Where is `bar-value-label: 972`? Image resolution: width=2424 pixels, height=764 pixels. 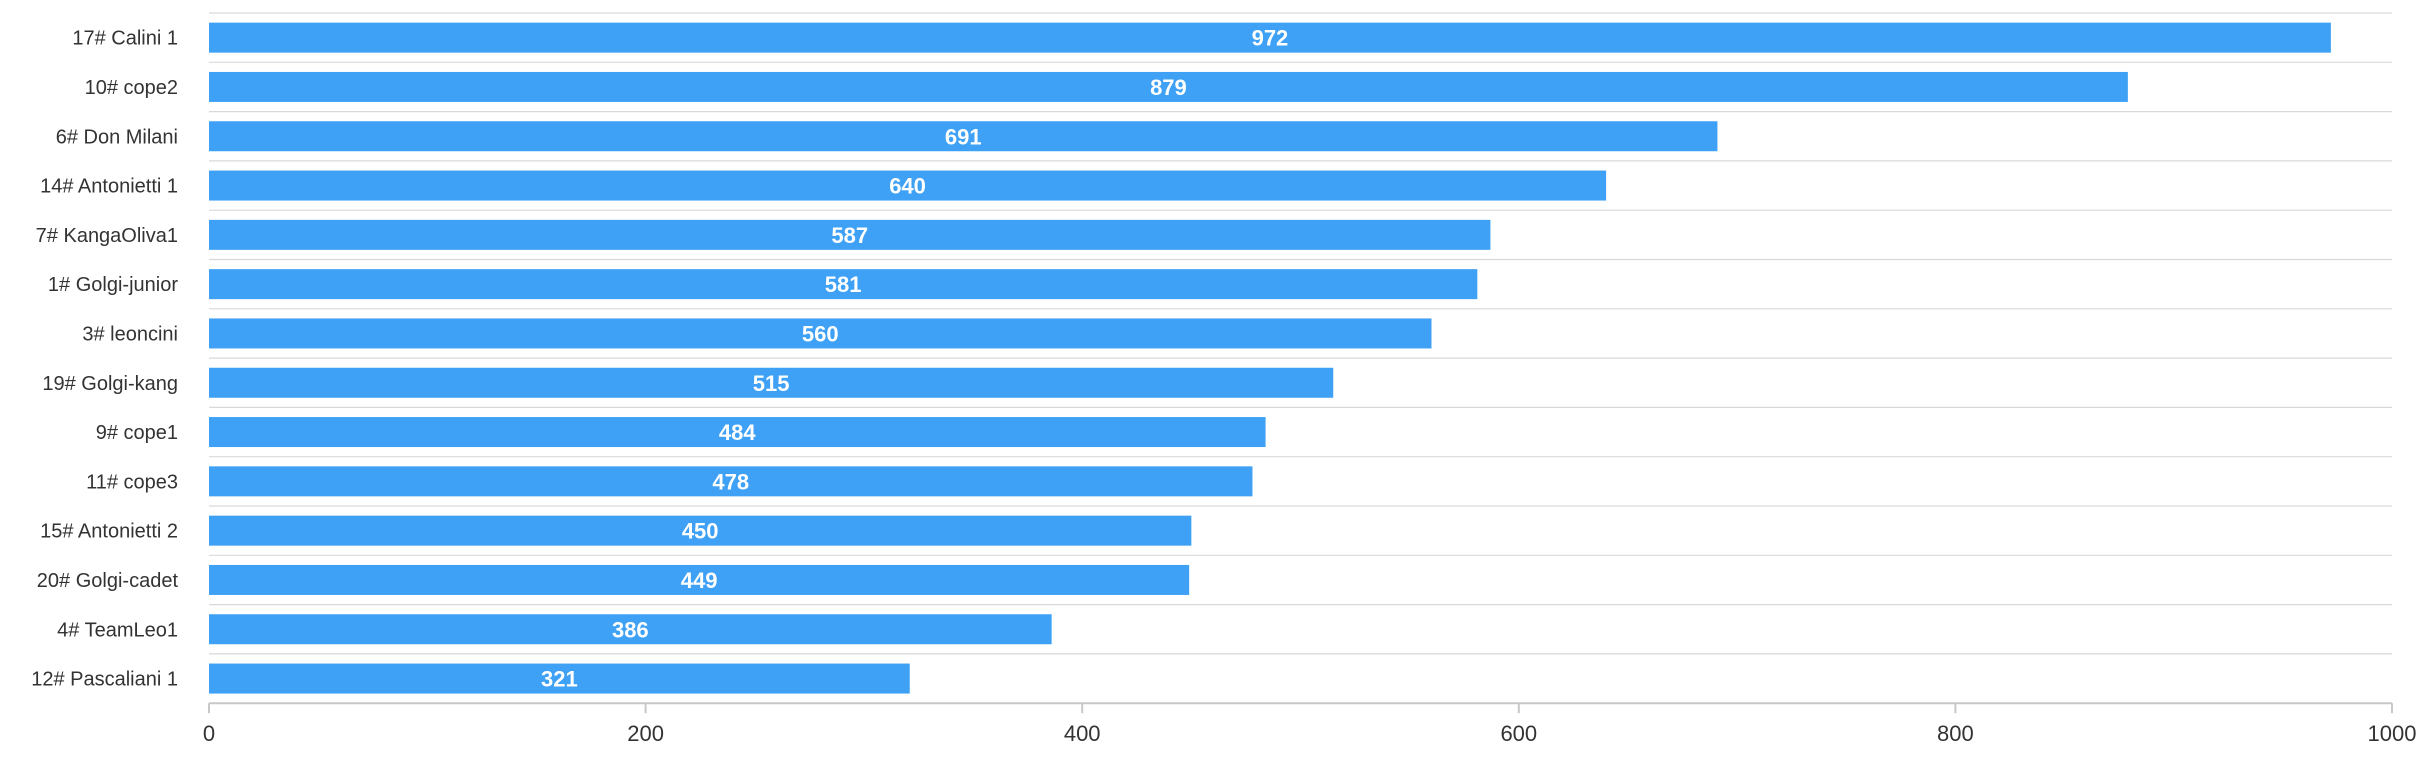
bar-value-label: 972 is located at coordinates (1270, 38).